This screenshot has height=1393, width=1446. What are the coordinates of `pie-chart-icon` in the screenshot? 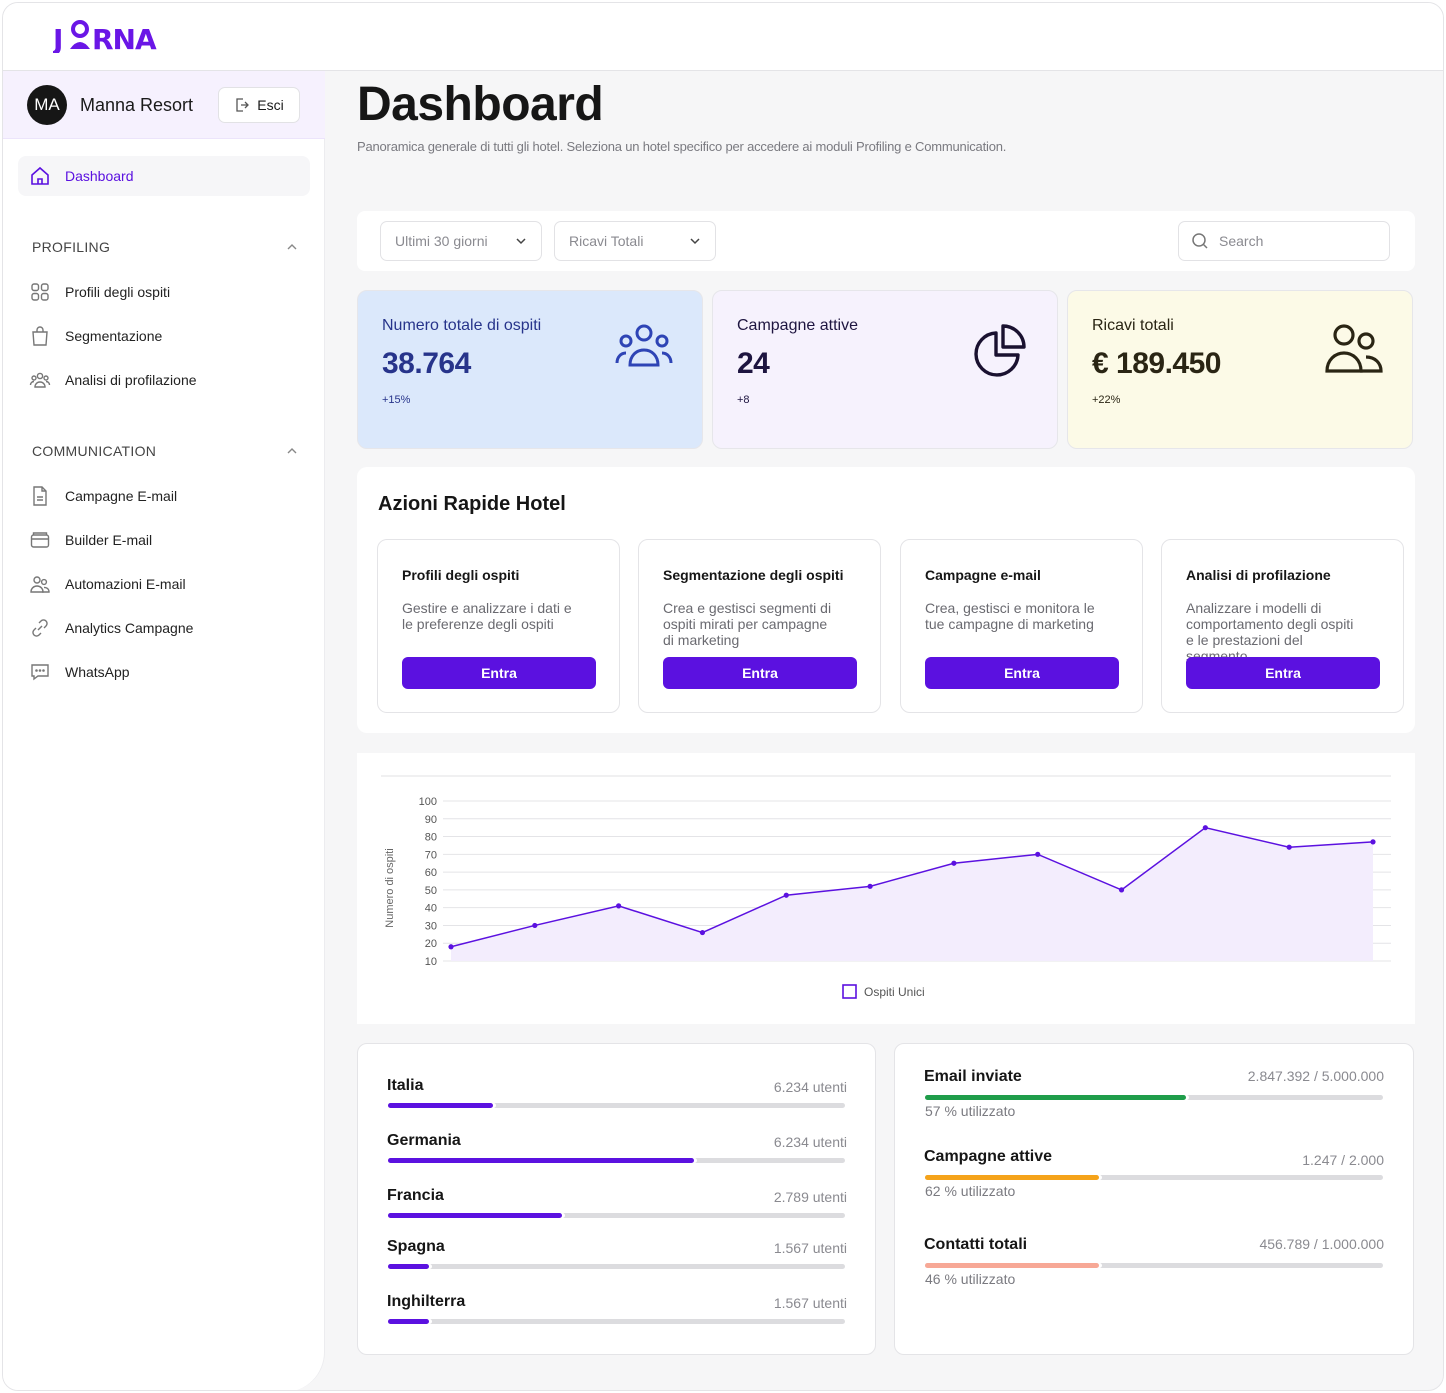 It's located at (1000, 350).